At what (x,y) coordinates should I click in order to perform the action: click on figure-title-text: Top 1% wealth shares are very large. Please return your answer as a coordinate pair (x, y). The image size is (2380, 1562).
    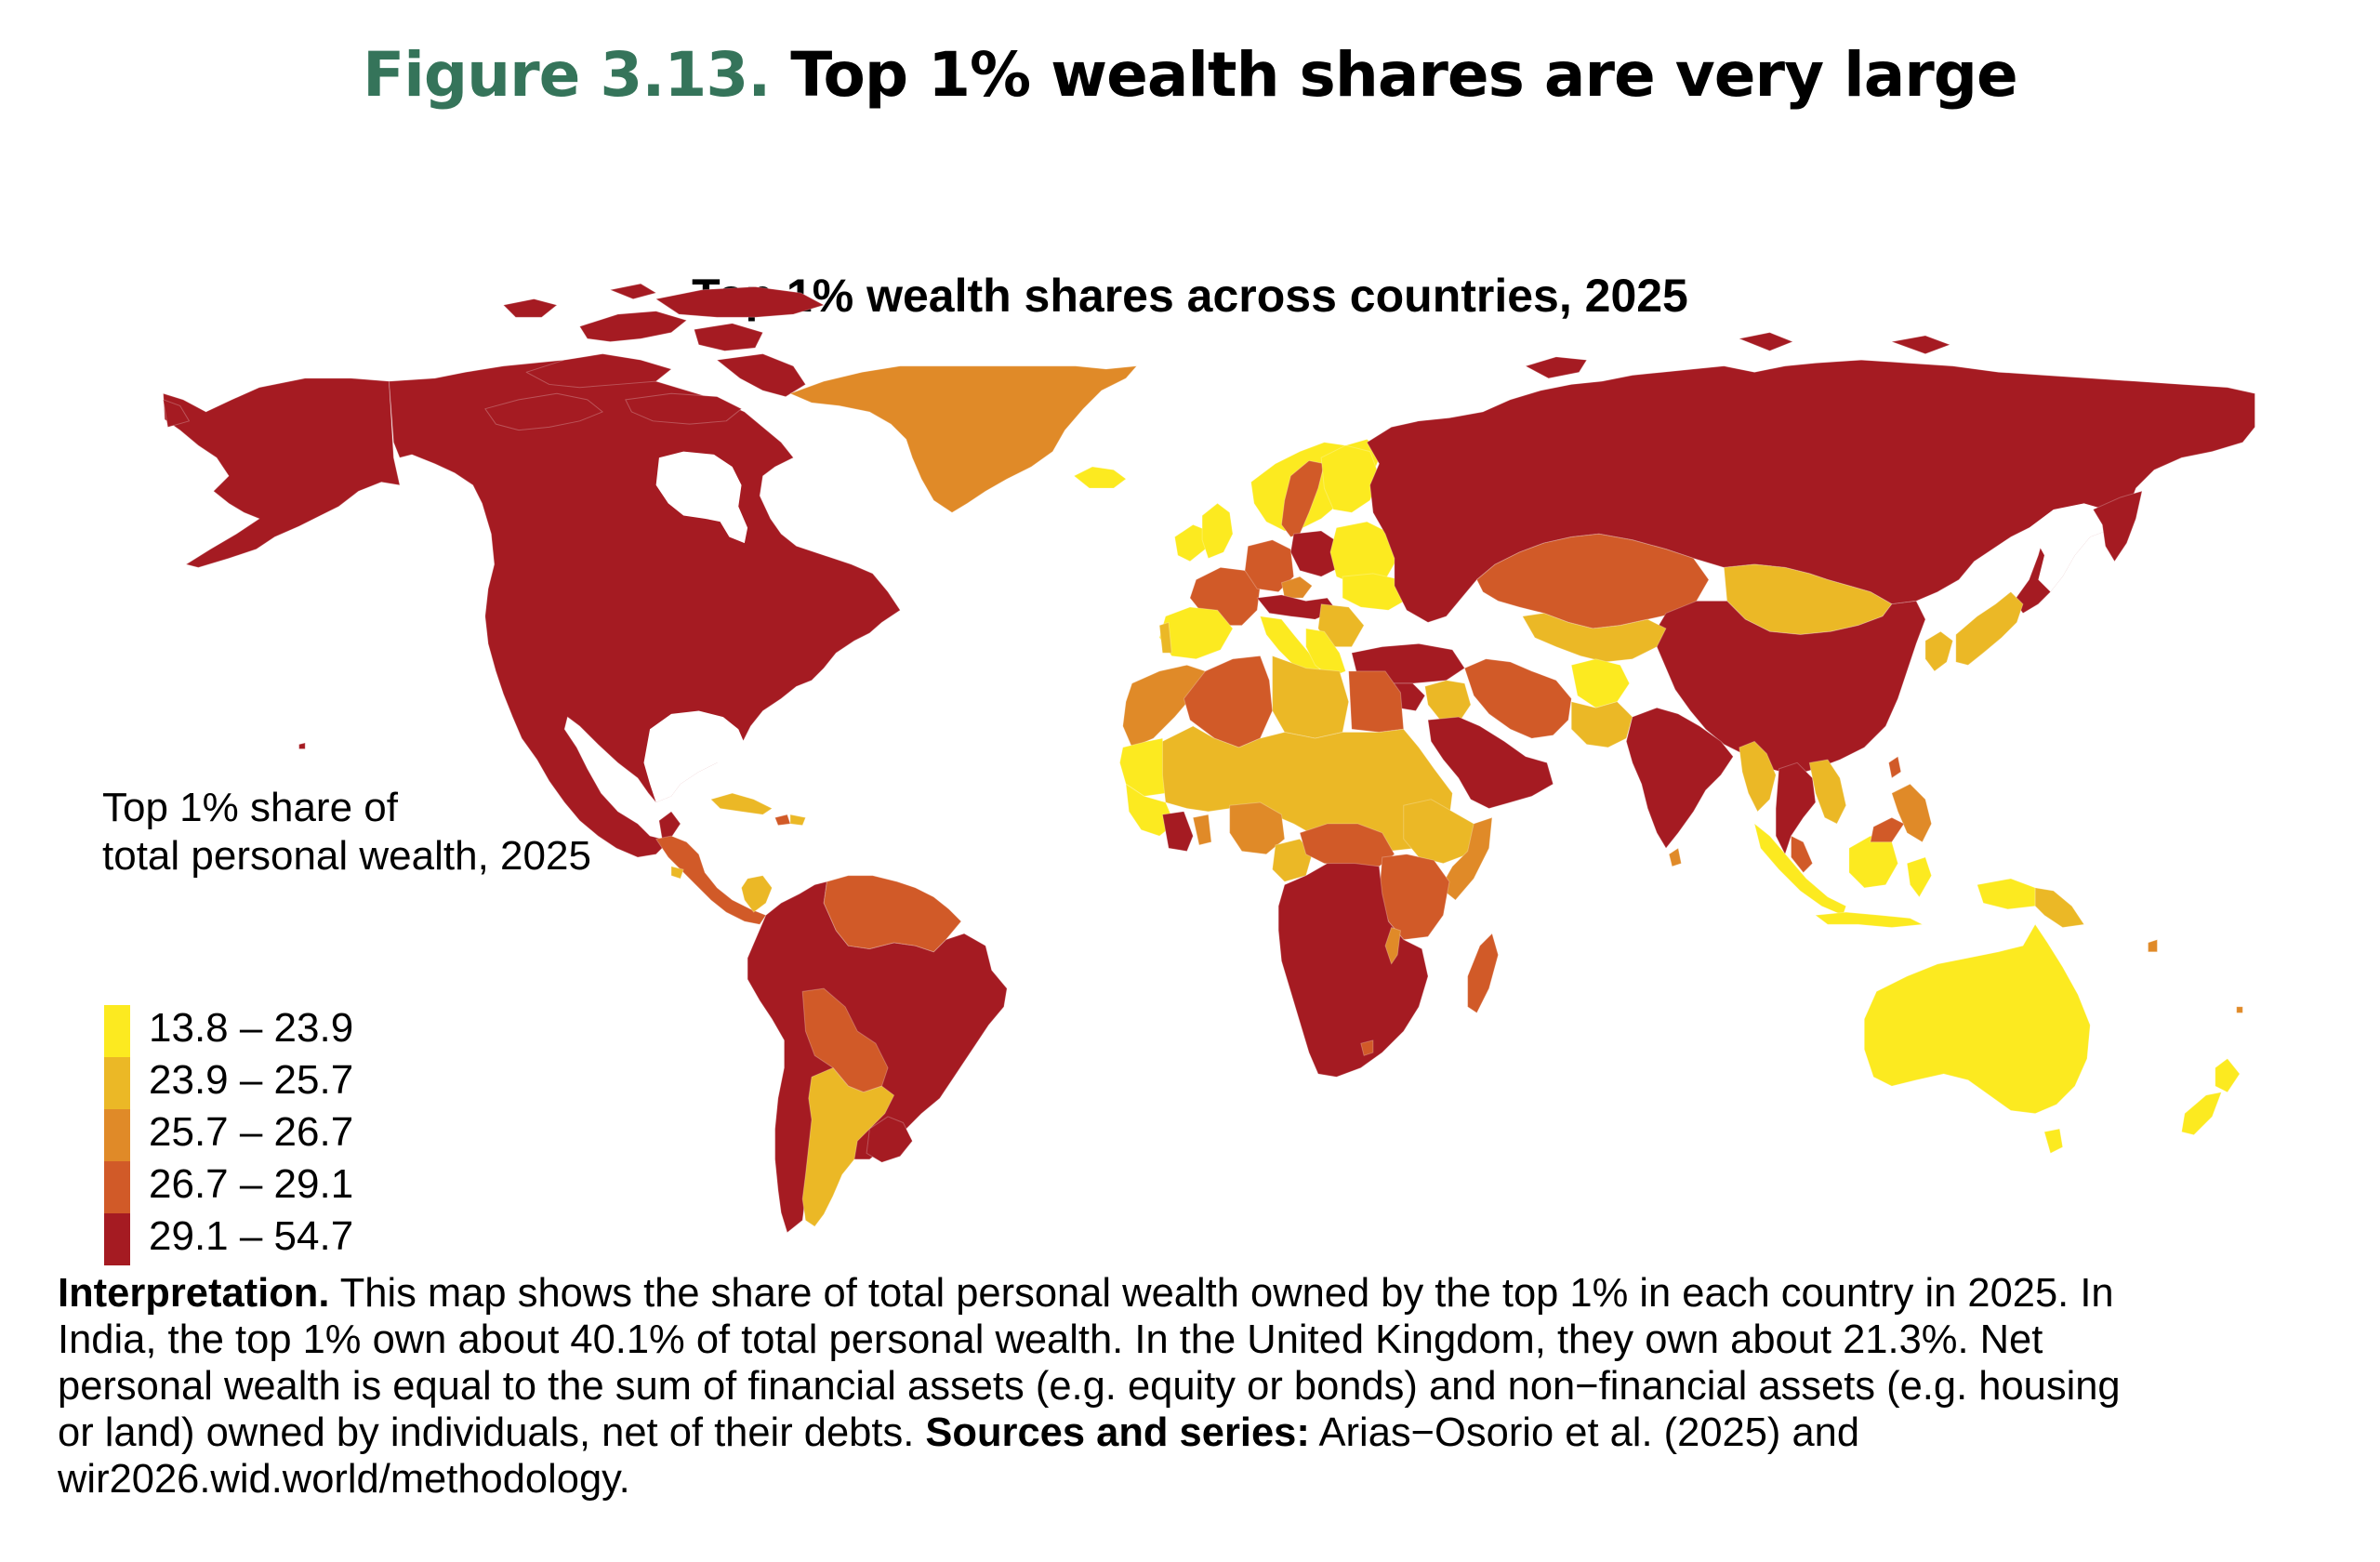
    Looking at the image, I should click on (1404, 75).